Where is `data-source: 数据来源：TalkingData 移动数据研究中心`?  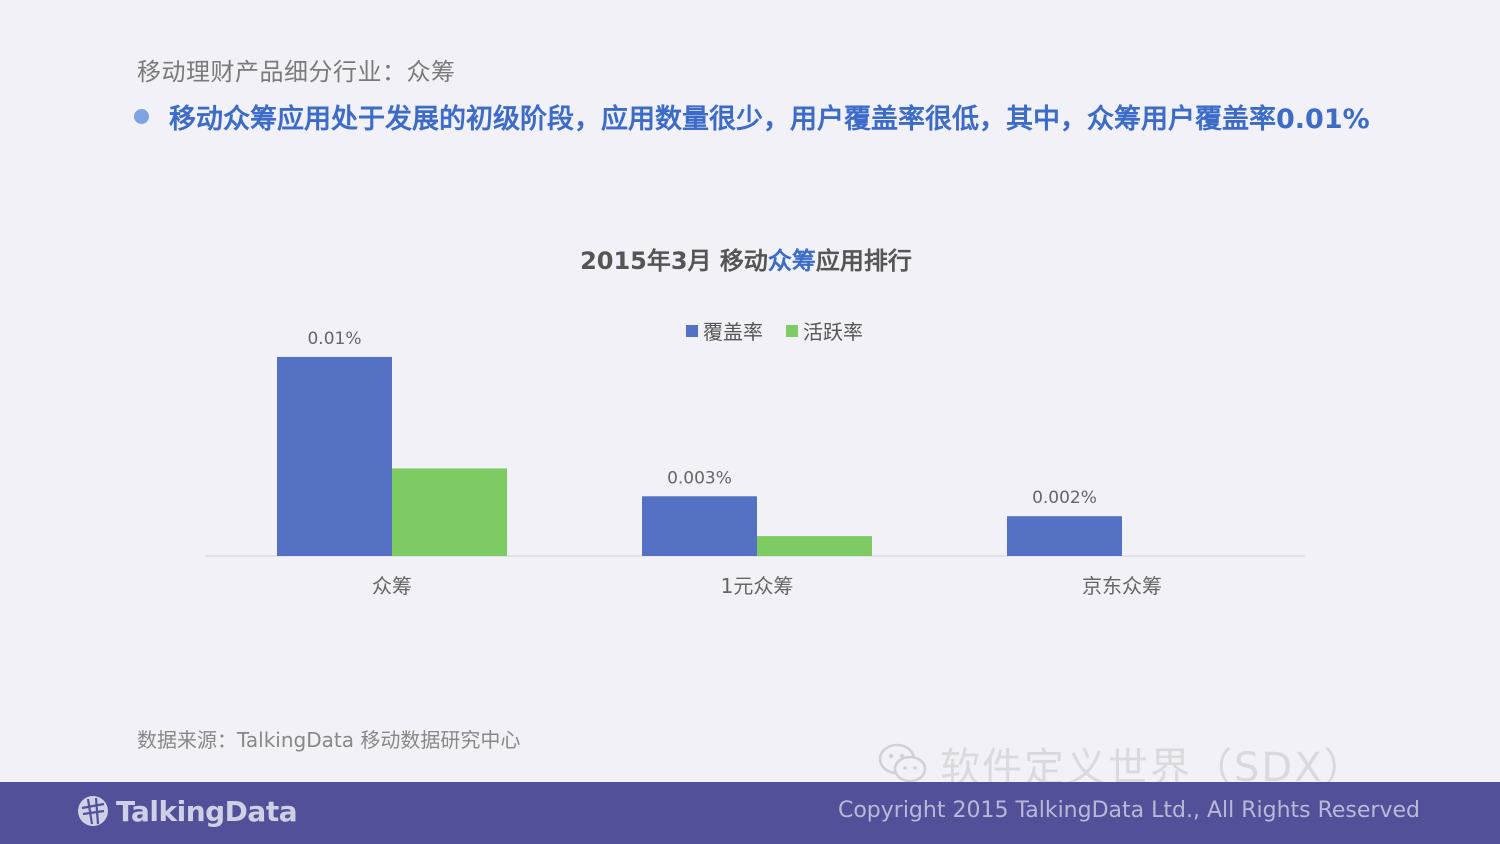 data-source: 数据来源：TalkingData 移动数据研究中心 is located at coordinates (329, 740).